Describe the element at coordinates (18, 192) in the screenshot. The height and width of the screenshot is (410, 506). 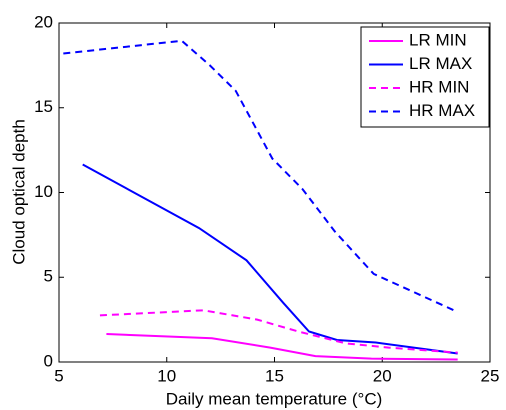
I see `y-axis-label: Cloud optical depth` at that location.